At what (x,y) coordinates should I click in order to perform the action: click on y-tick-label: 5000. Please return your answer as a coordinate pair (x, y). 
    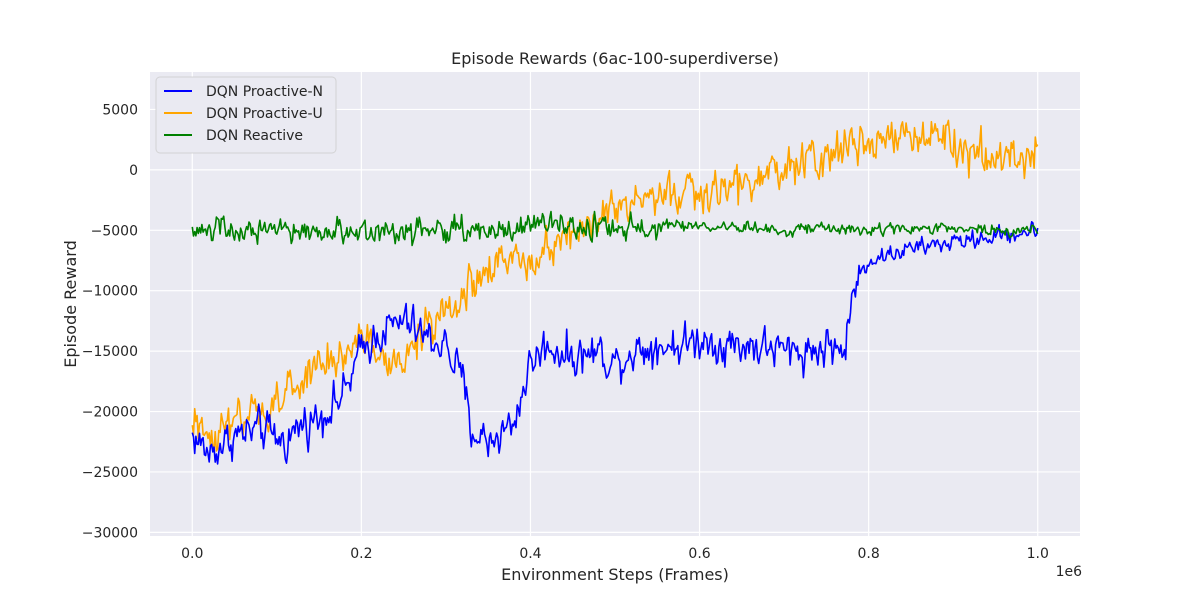
    Looking at the image, I should click on (120, 110).